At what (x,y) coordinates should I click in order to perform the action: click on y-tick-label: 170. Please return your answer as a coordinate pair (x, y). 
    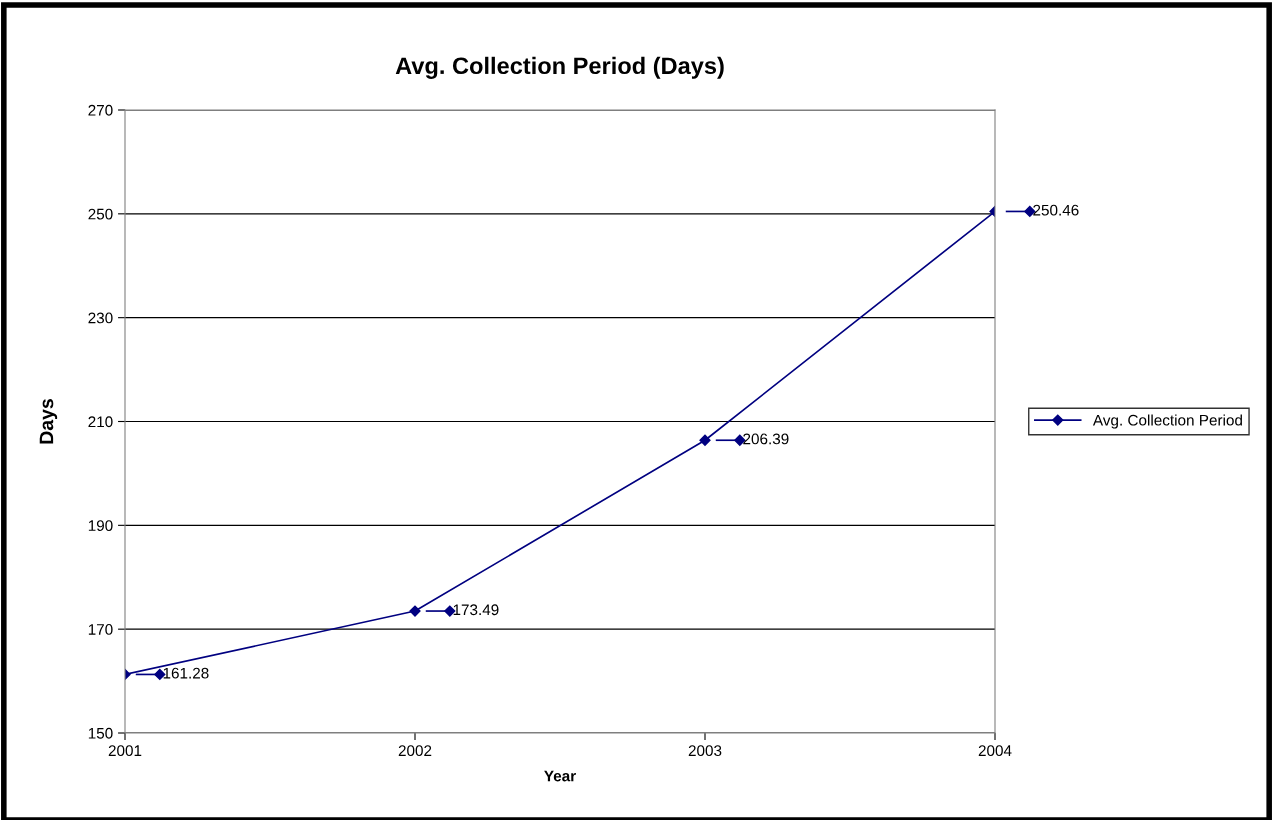
    Looking at the image, I should click on (100, 629).